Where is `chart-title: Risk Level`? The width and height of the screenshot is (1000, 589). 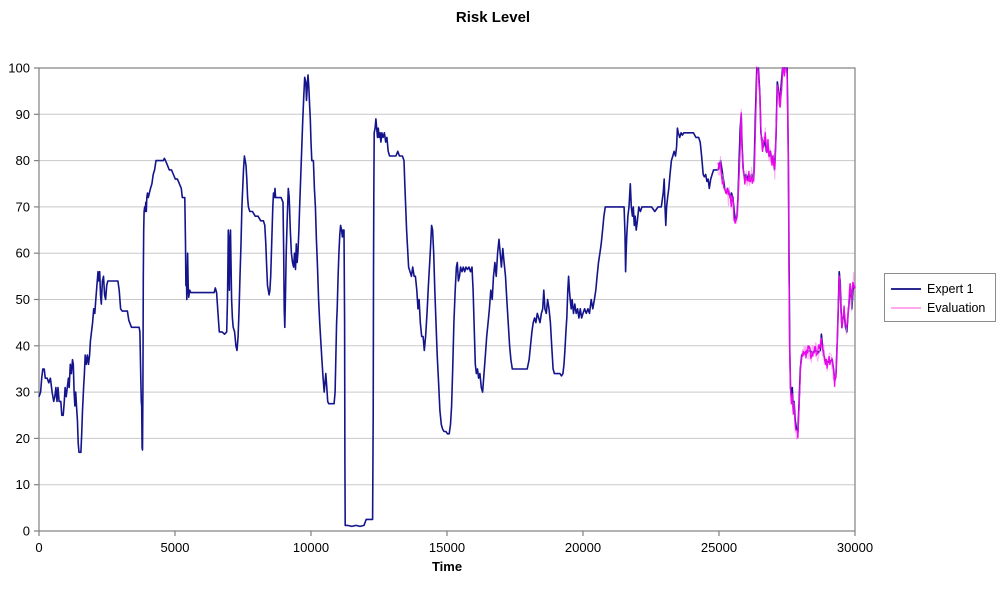
chart-title: Risk Level is located at coordinates (493, 17).